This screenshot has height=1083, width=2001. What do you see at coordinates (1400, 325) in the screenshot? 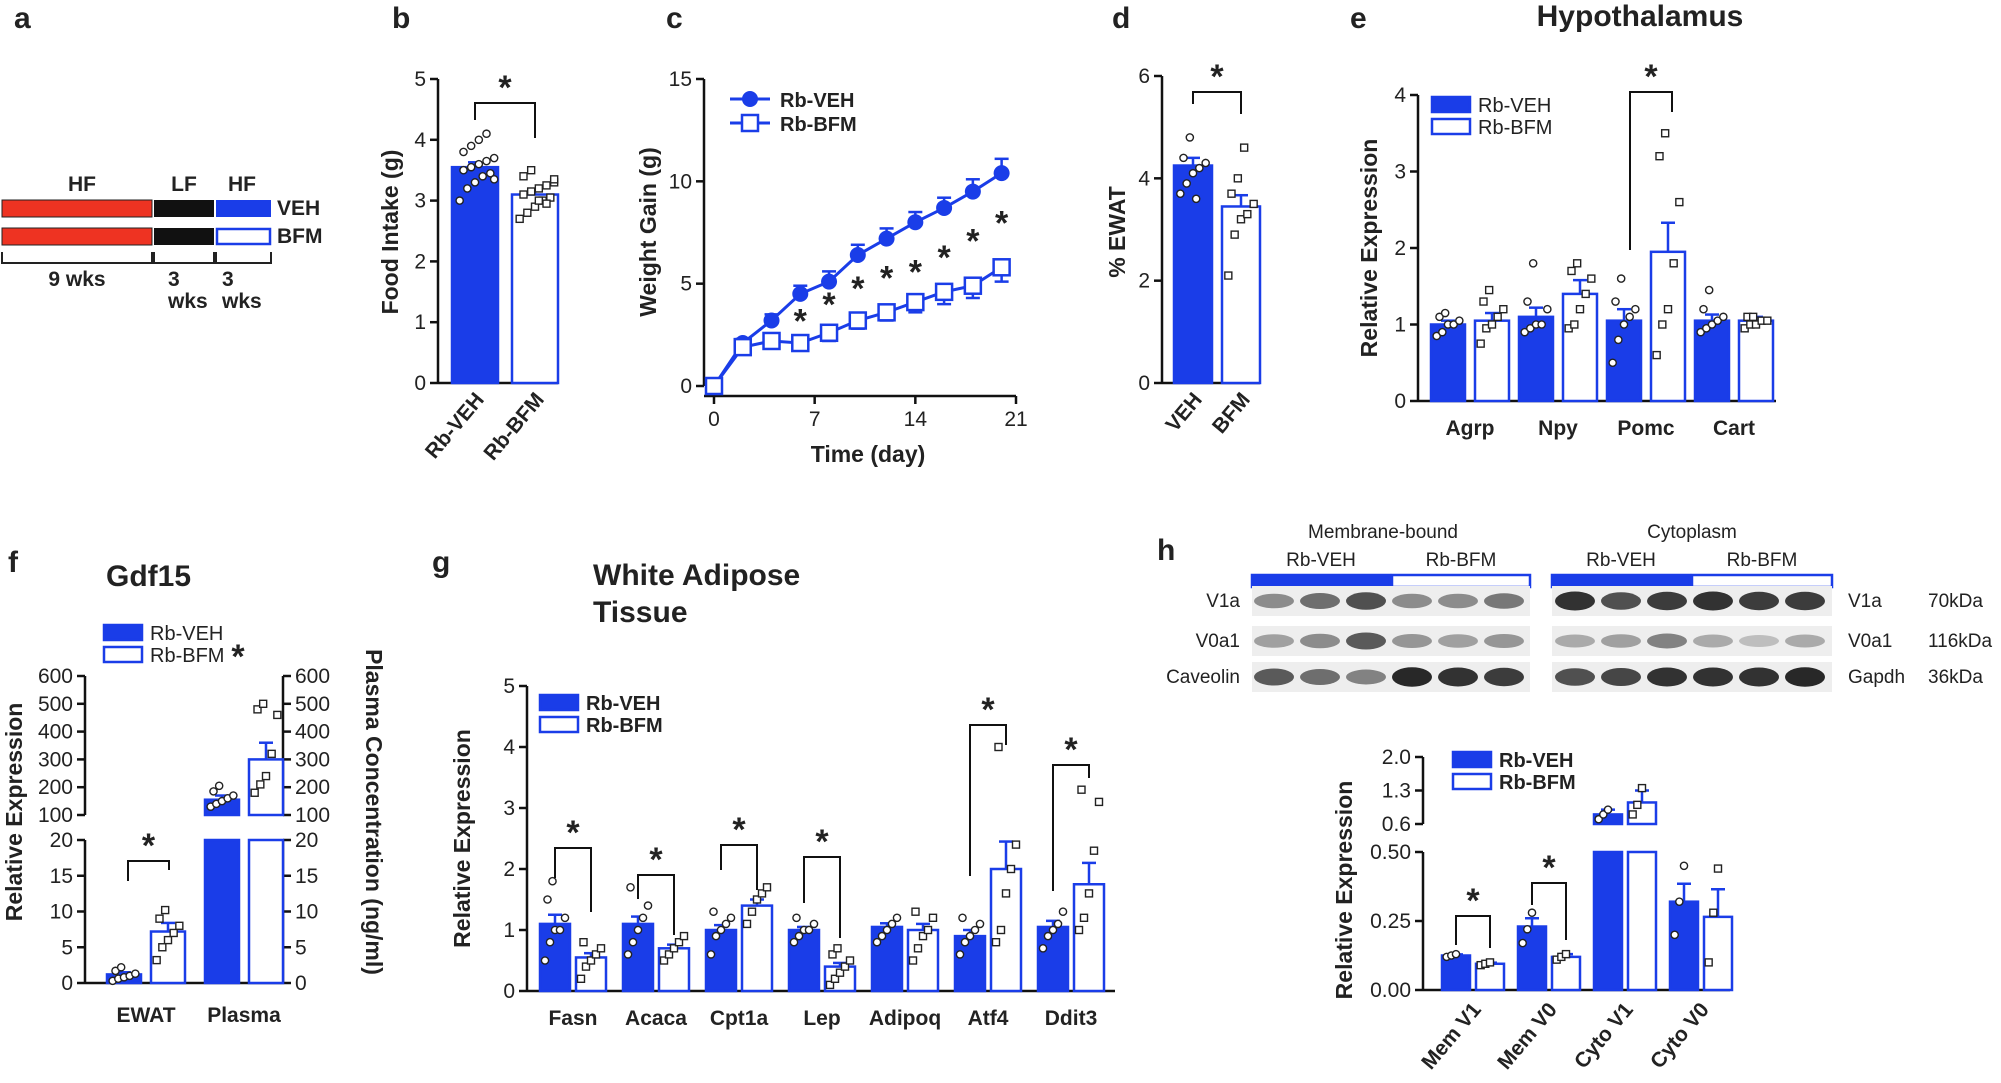
I see `e-y-tick-label: 1` at bounding box center [1400, 325].